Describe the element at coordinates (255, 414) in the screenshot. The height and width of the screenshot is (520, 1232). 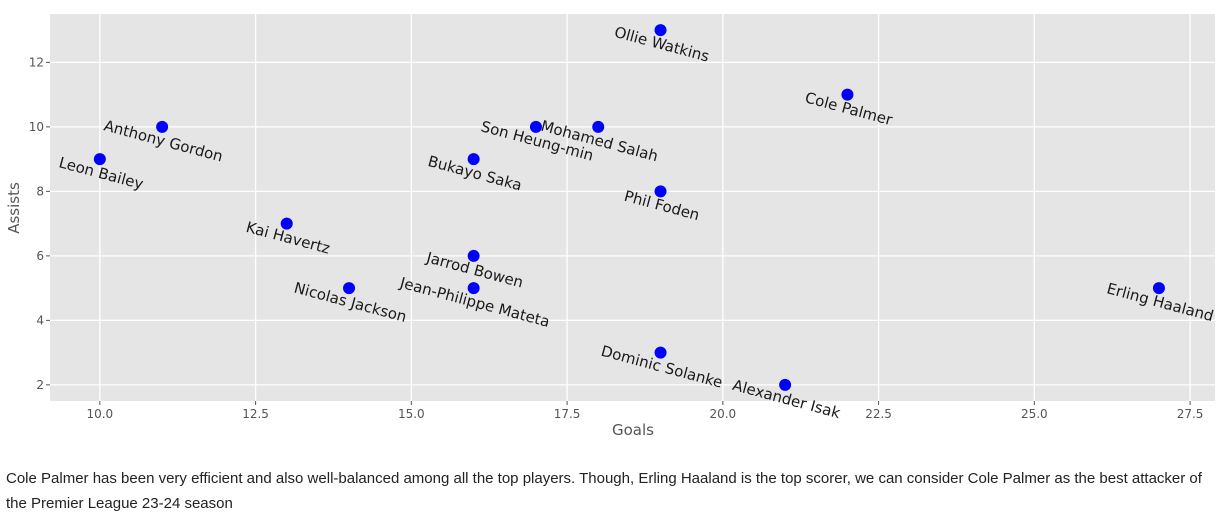
I see `x-tick-label: 12.5` at that location.